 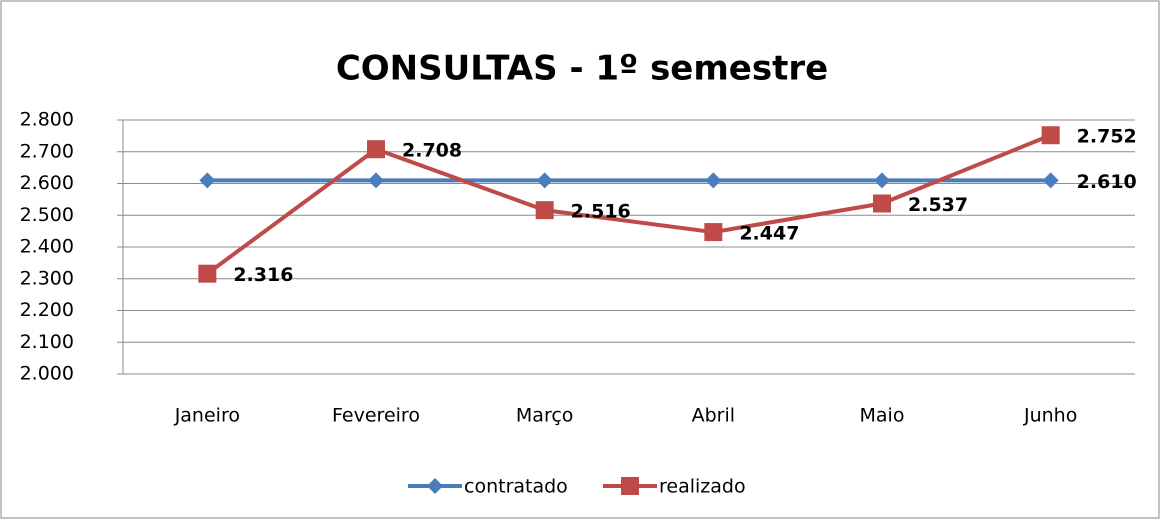 I want to click on y-tick-label: 2.200, so click(x=47, y=310).